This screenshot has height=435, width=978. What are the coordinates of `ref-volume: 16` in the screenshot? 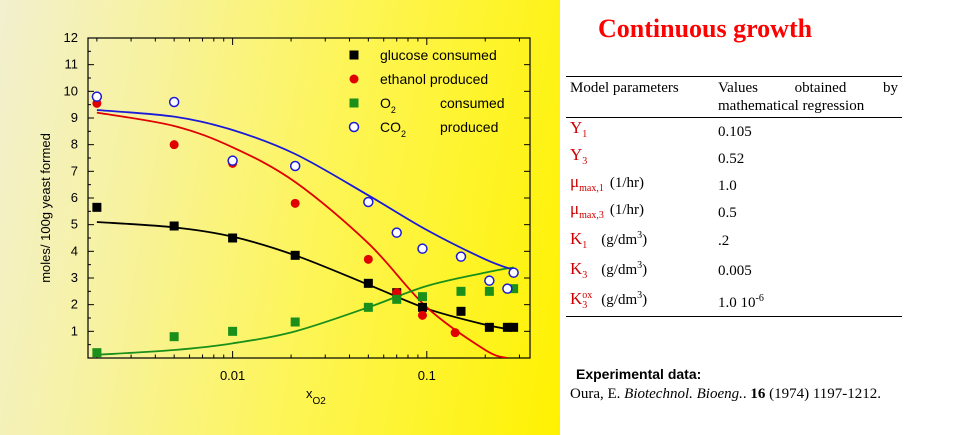 It's located at (758, 394).